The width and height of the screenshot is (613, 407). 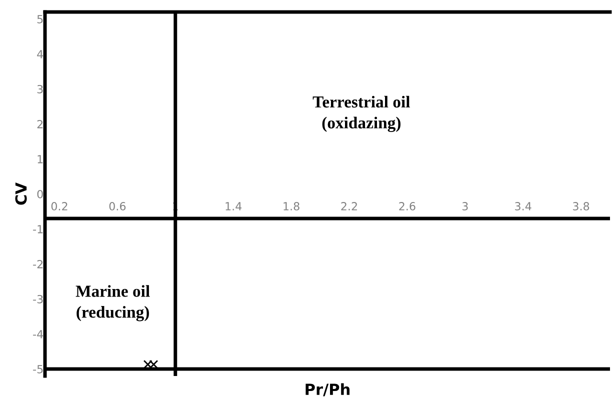 What do you see at coordinates (113, 303) in the screenshot?
I see `annotation: Marine oil (reducing)` at bounding box center [113, 303].